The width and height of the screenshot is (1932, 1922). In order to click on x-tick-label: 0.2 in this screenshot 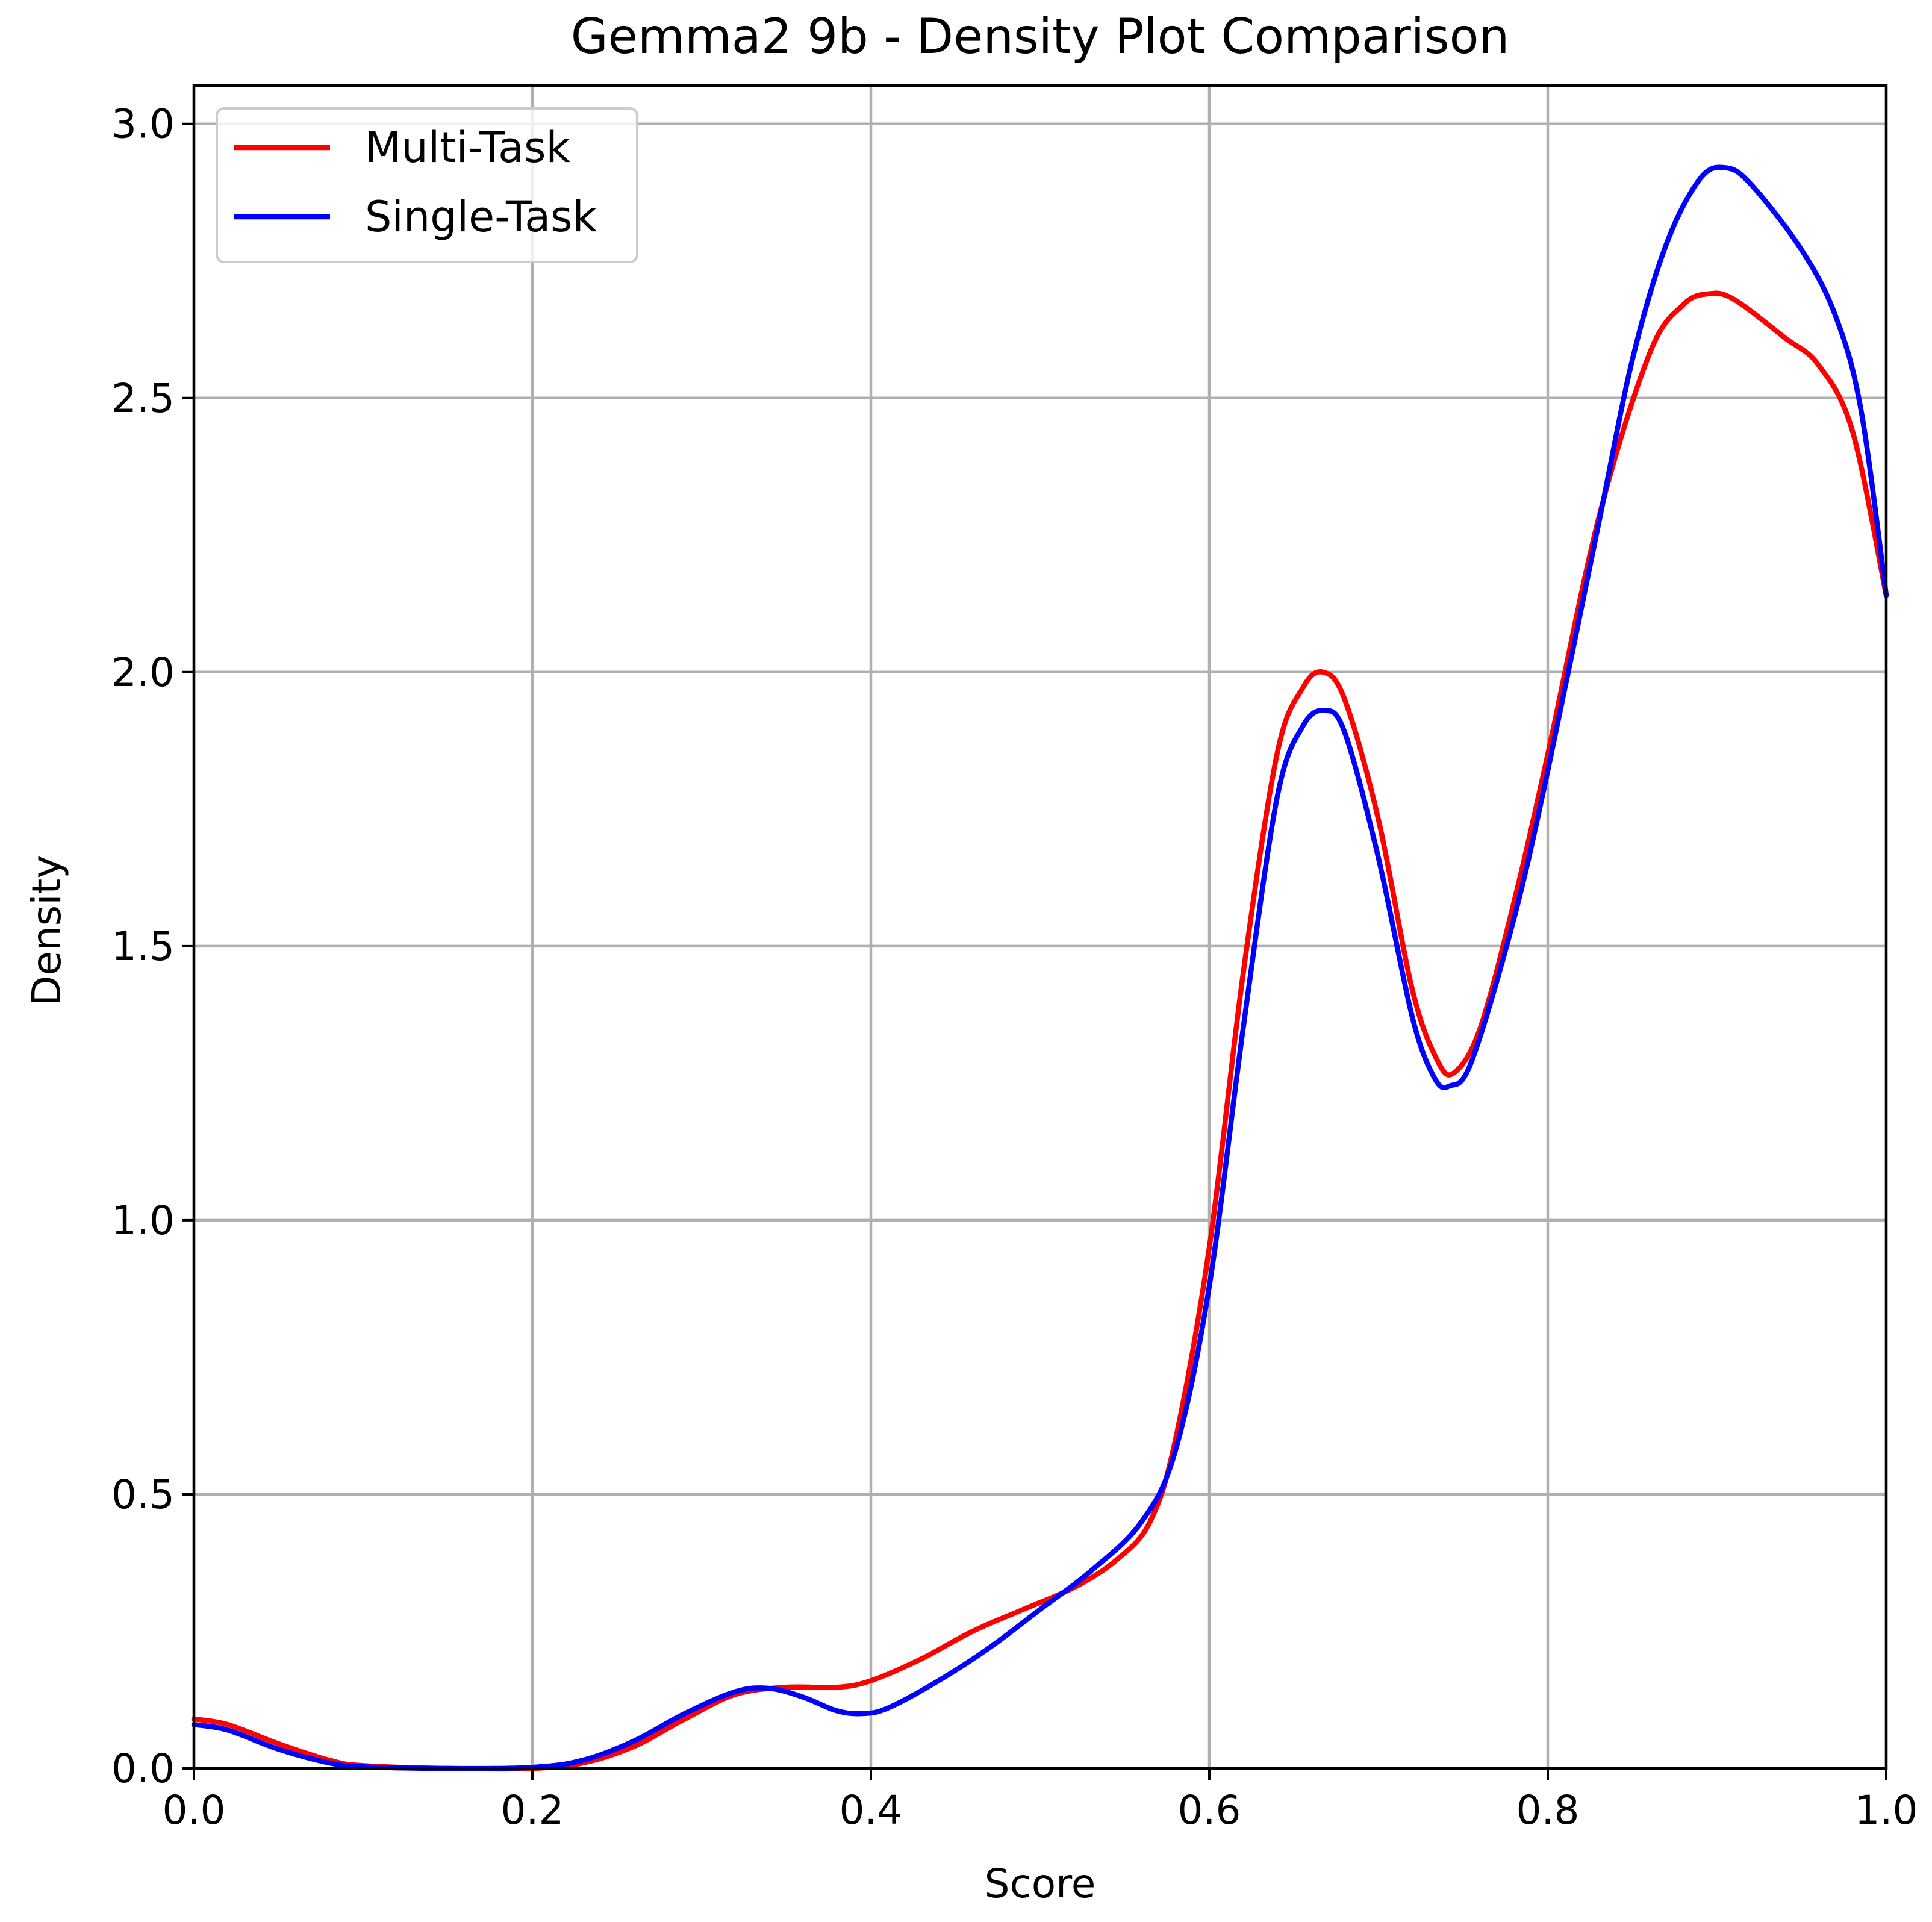, I will do `click(532, 1810)`.